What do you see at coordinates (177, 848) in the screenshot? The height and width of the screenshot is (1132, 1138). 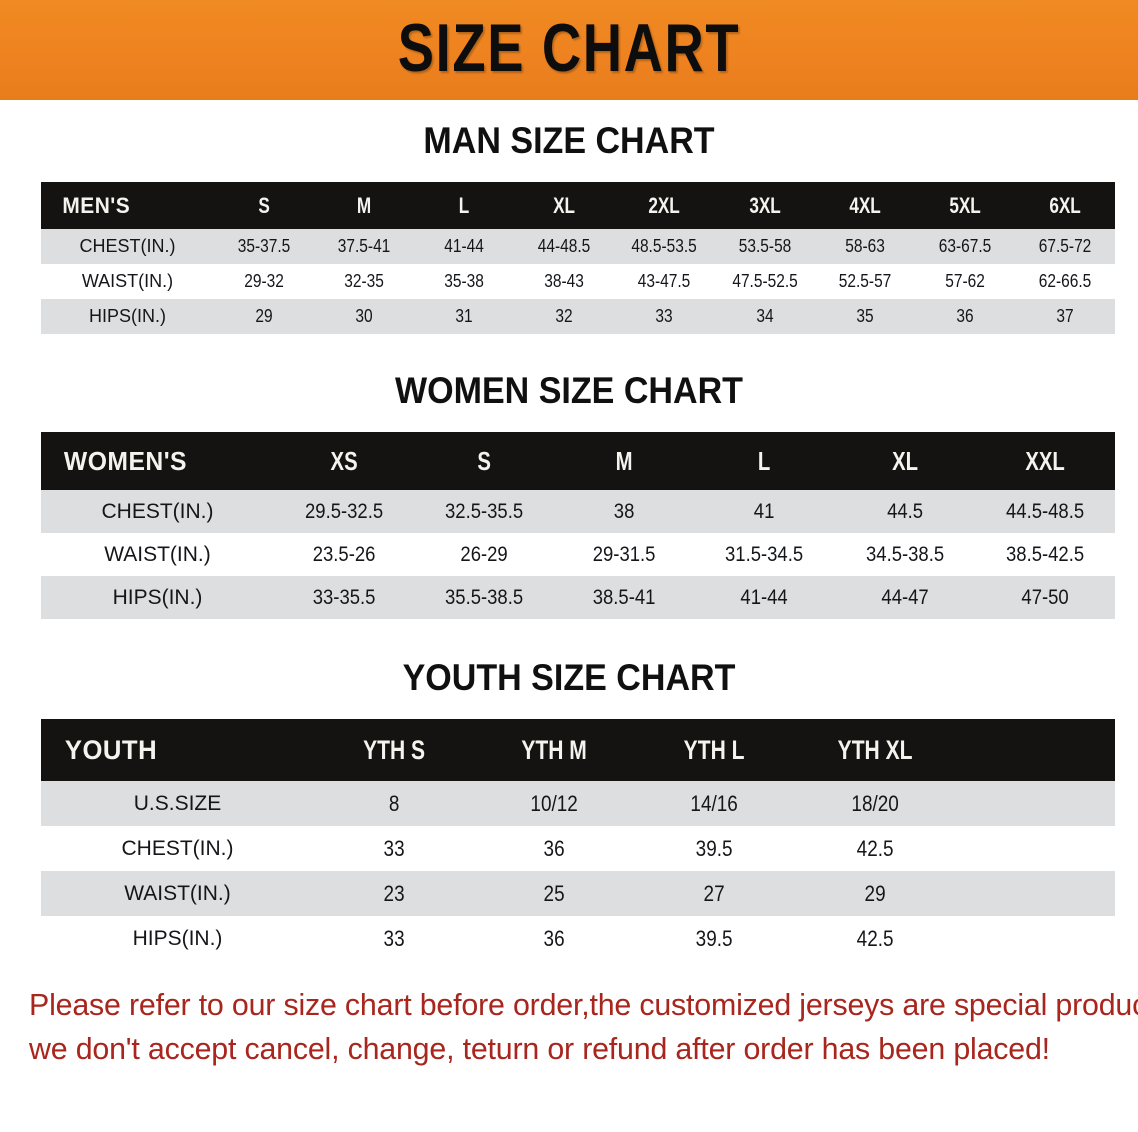 I see `youth-row-label: CHEST(IN.)` at bounding box center [177, 848].